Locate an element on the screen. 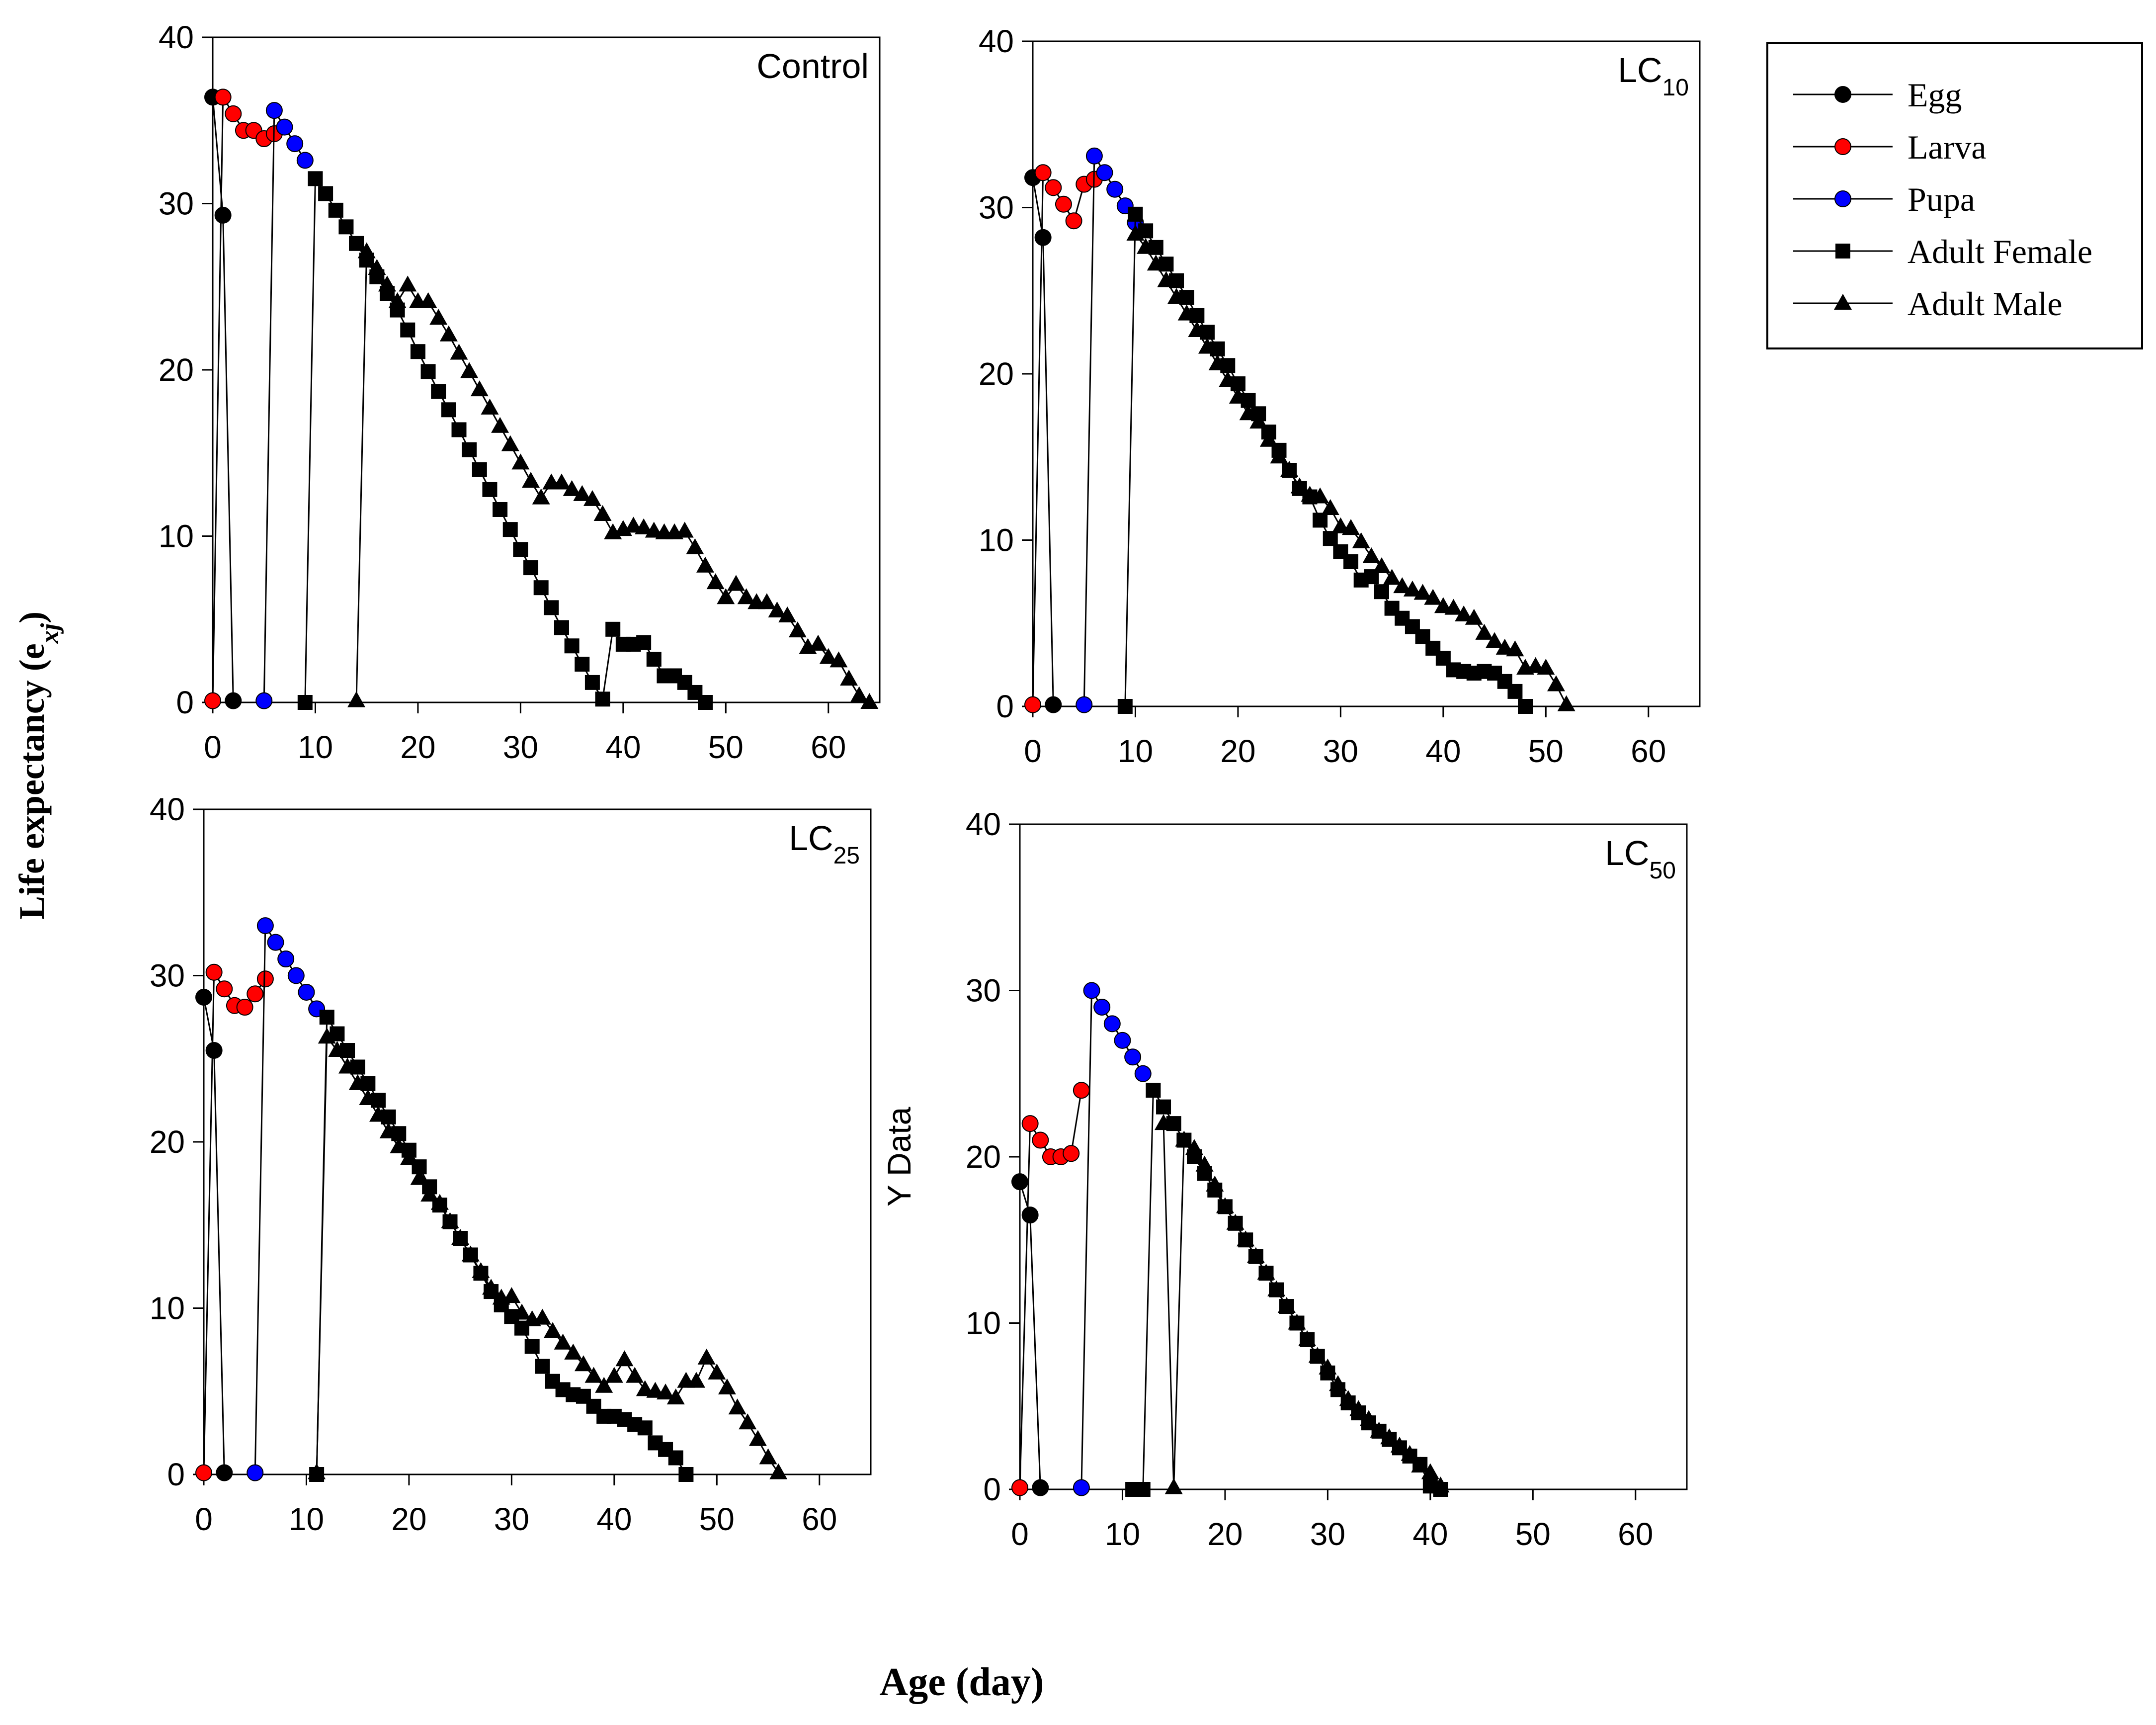 The image size is (2156, 1725). panel-title: LC50 is located at coordinates (1640, 859).